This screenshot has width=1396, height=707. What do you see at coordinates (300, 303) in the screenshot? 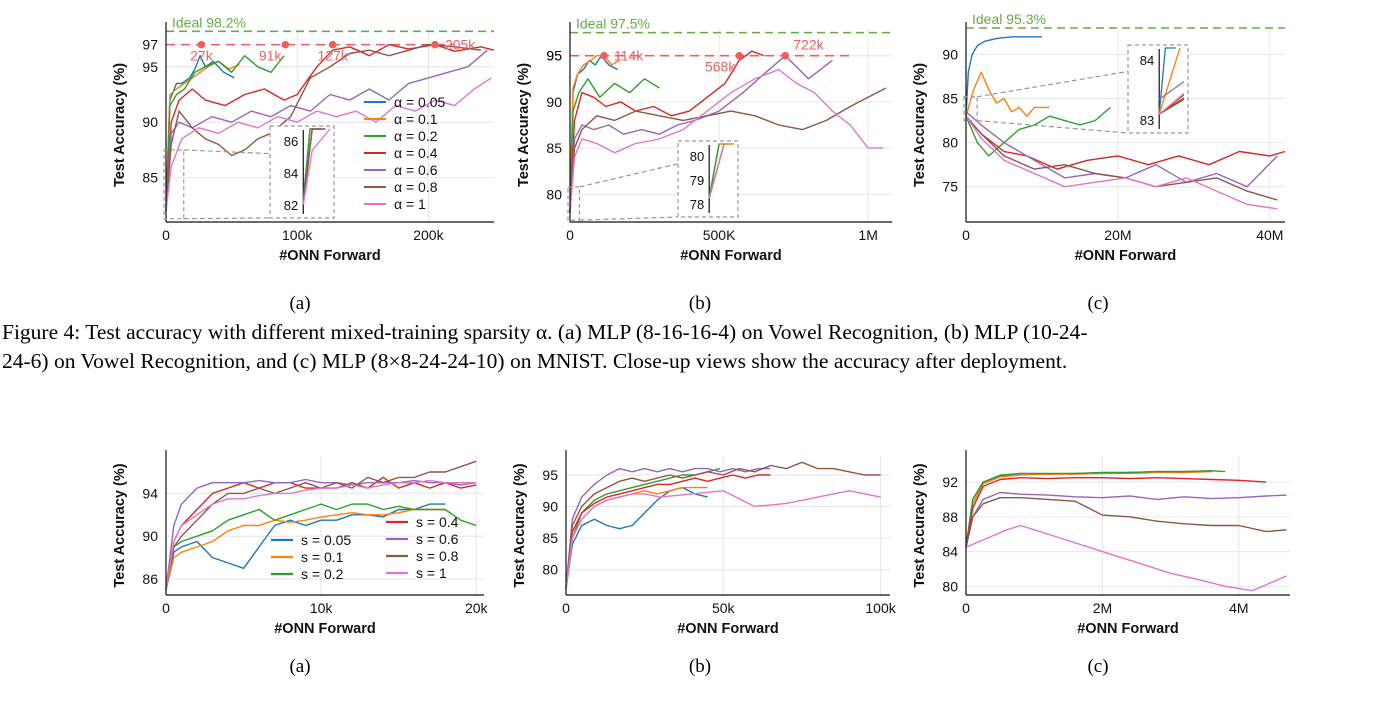
I see `subfigure-label-top-a: (a)` at bounding box center [300, 303].